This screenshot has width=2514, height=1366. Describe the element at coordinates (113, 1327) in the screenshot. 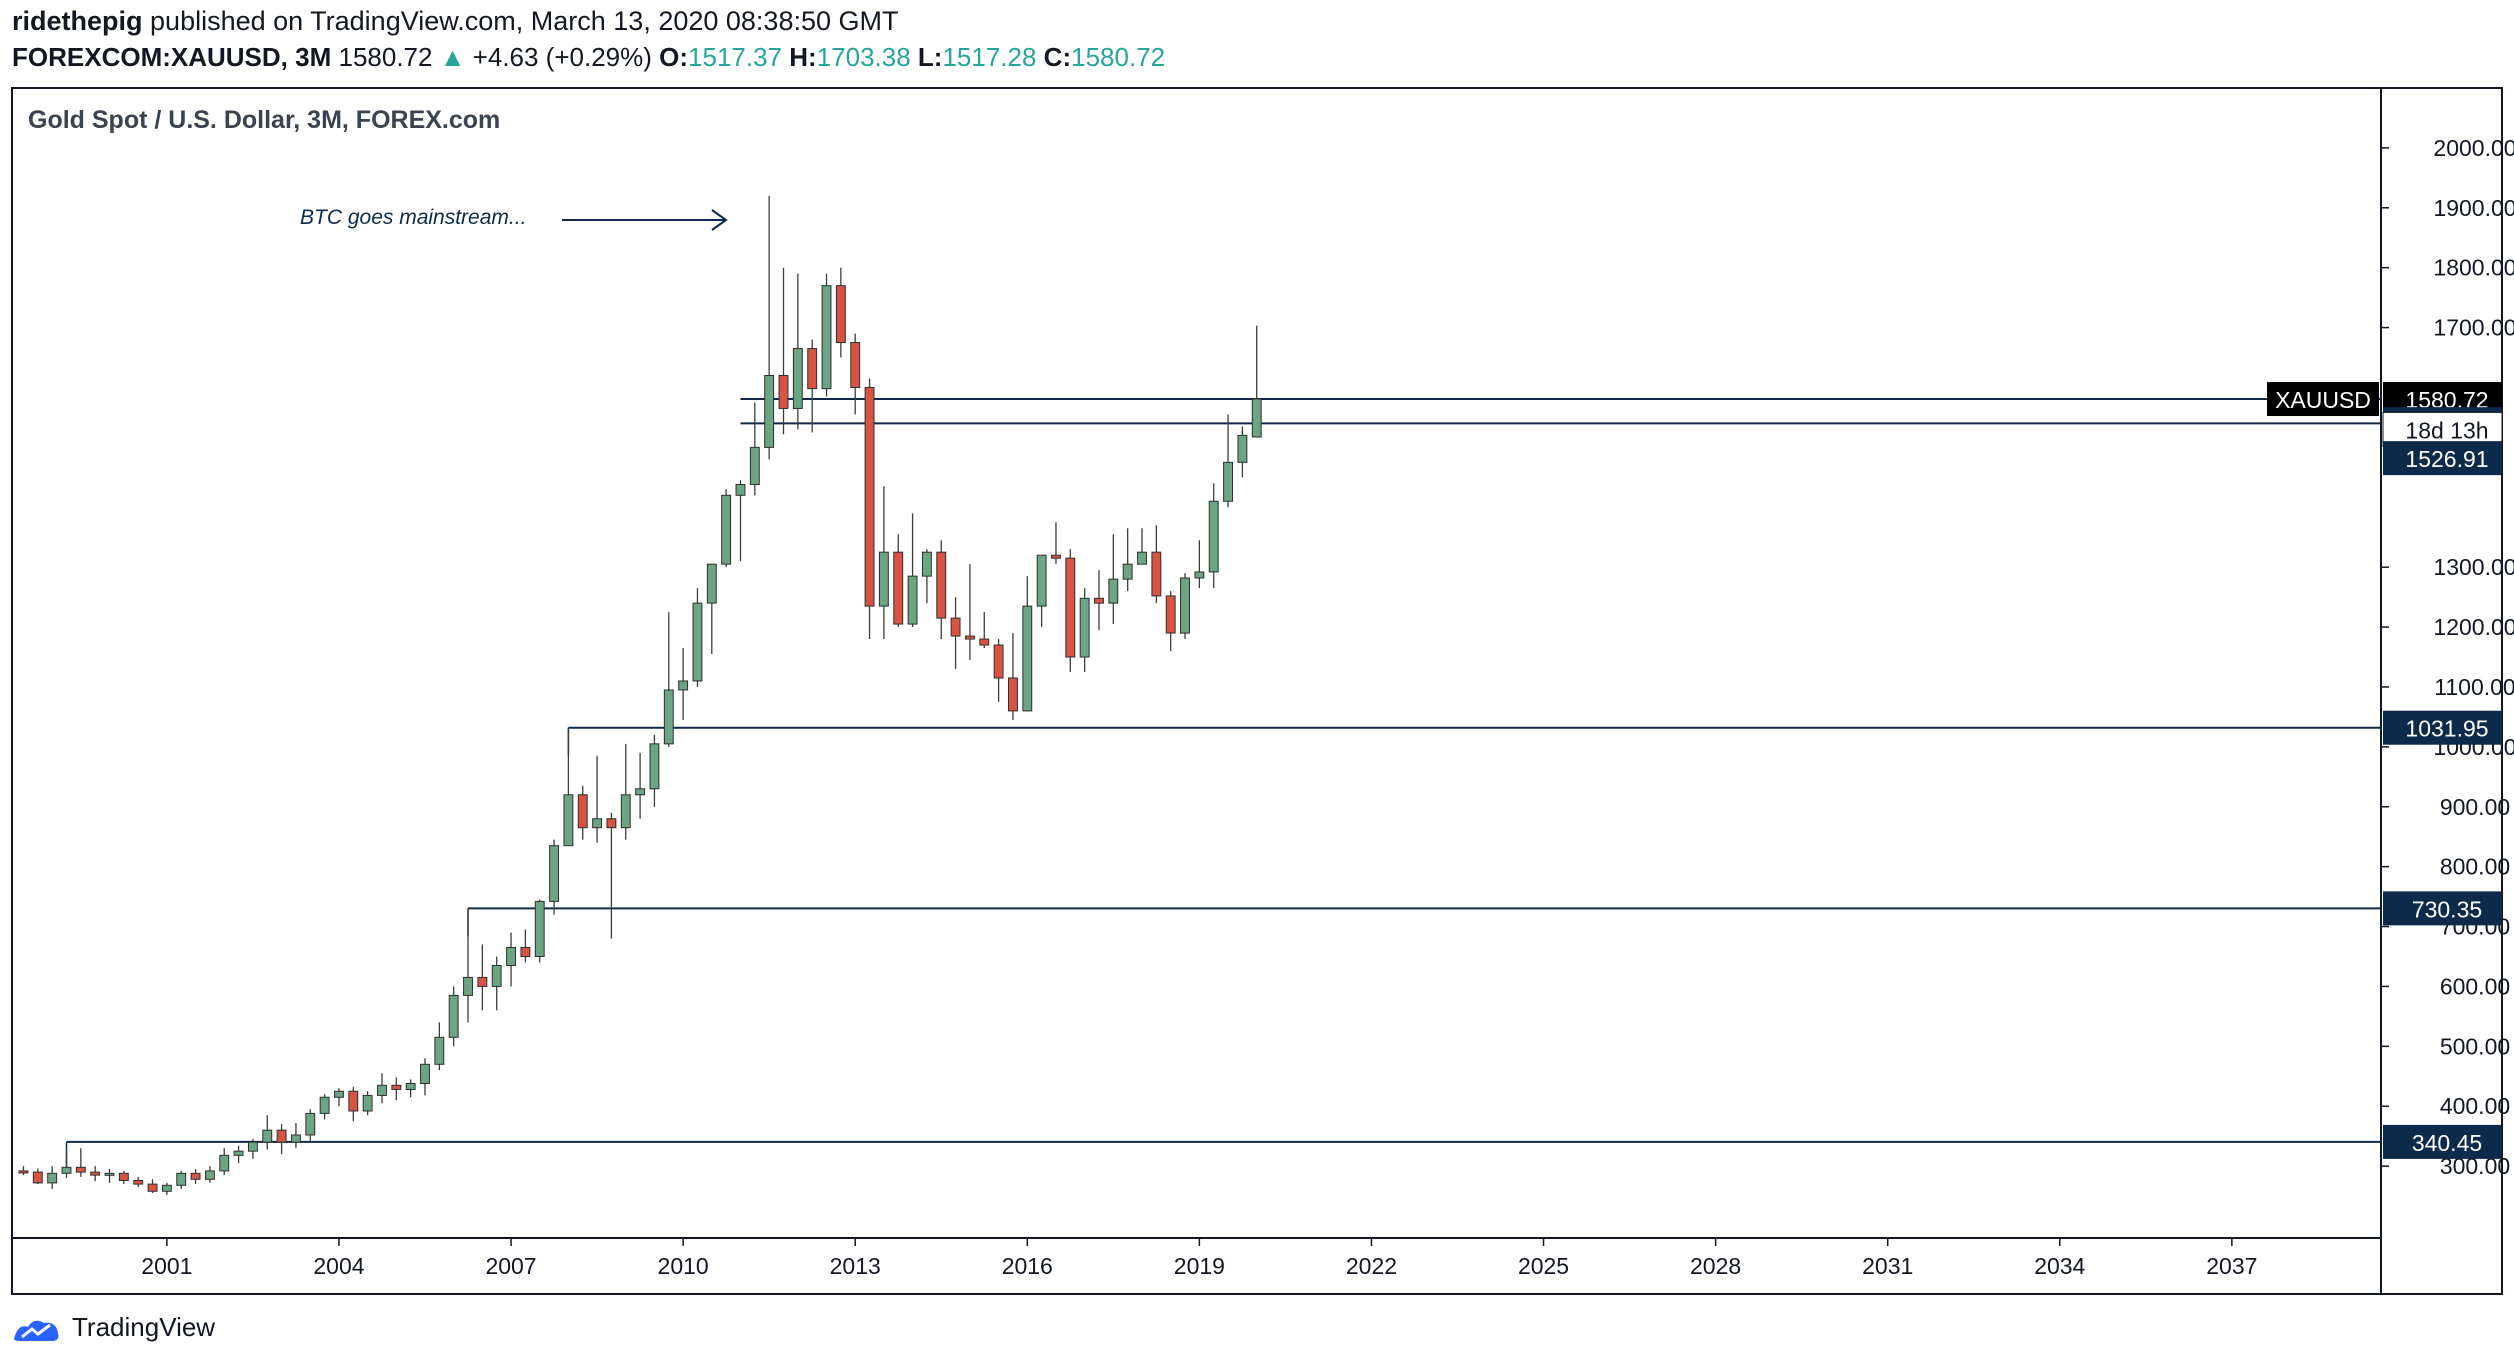

I see `tradingview-brand: TradingView` at that location.